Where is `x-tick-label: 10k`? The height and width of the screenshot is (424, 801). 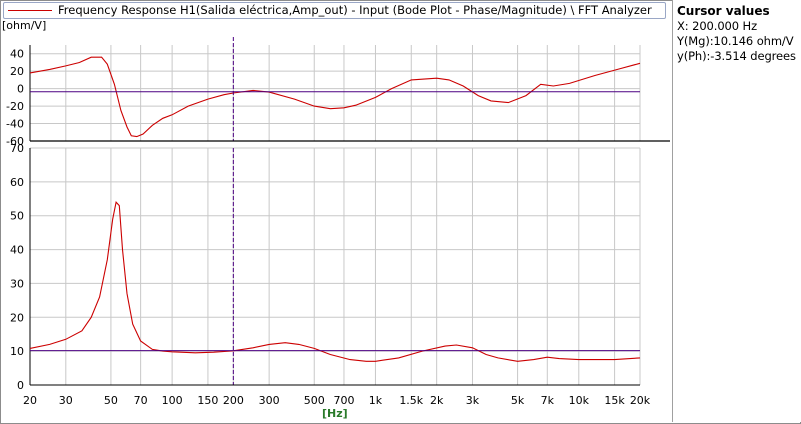 x-tick-label: 10k is located at coordinates (579, 400).